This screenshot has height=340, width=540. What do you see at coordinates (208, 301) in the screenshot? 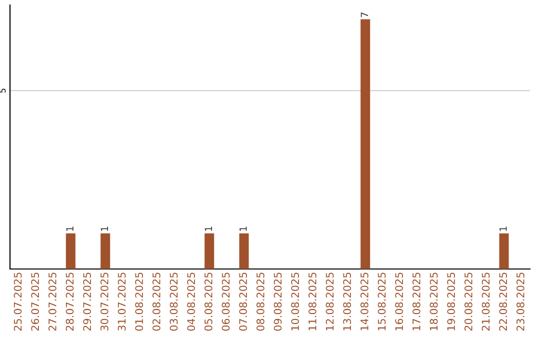
I see `x-tick-label: 05.08.2025` at bounding box center [208, 301].